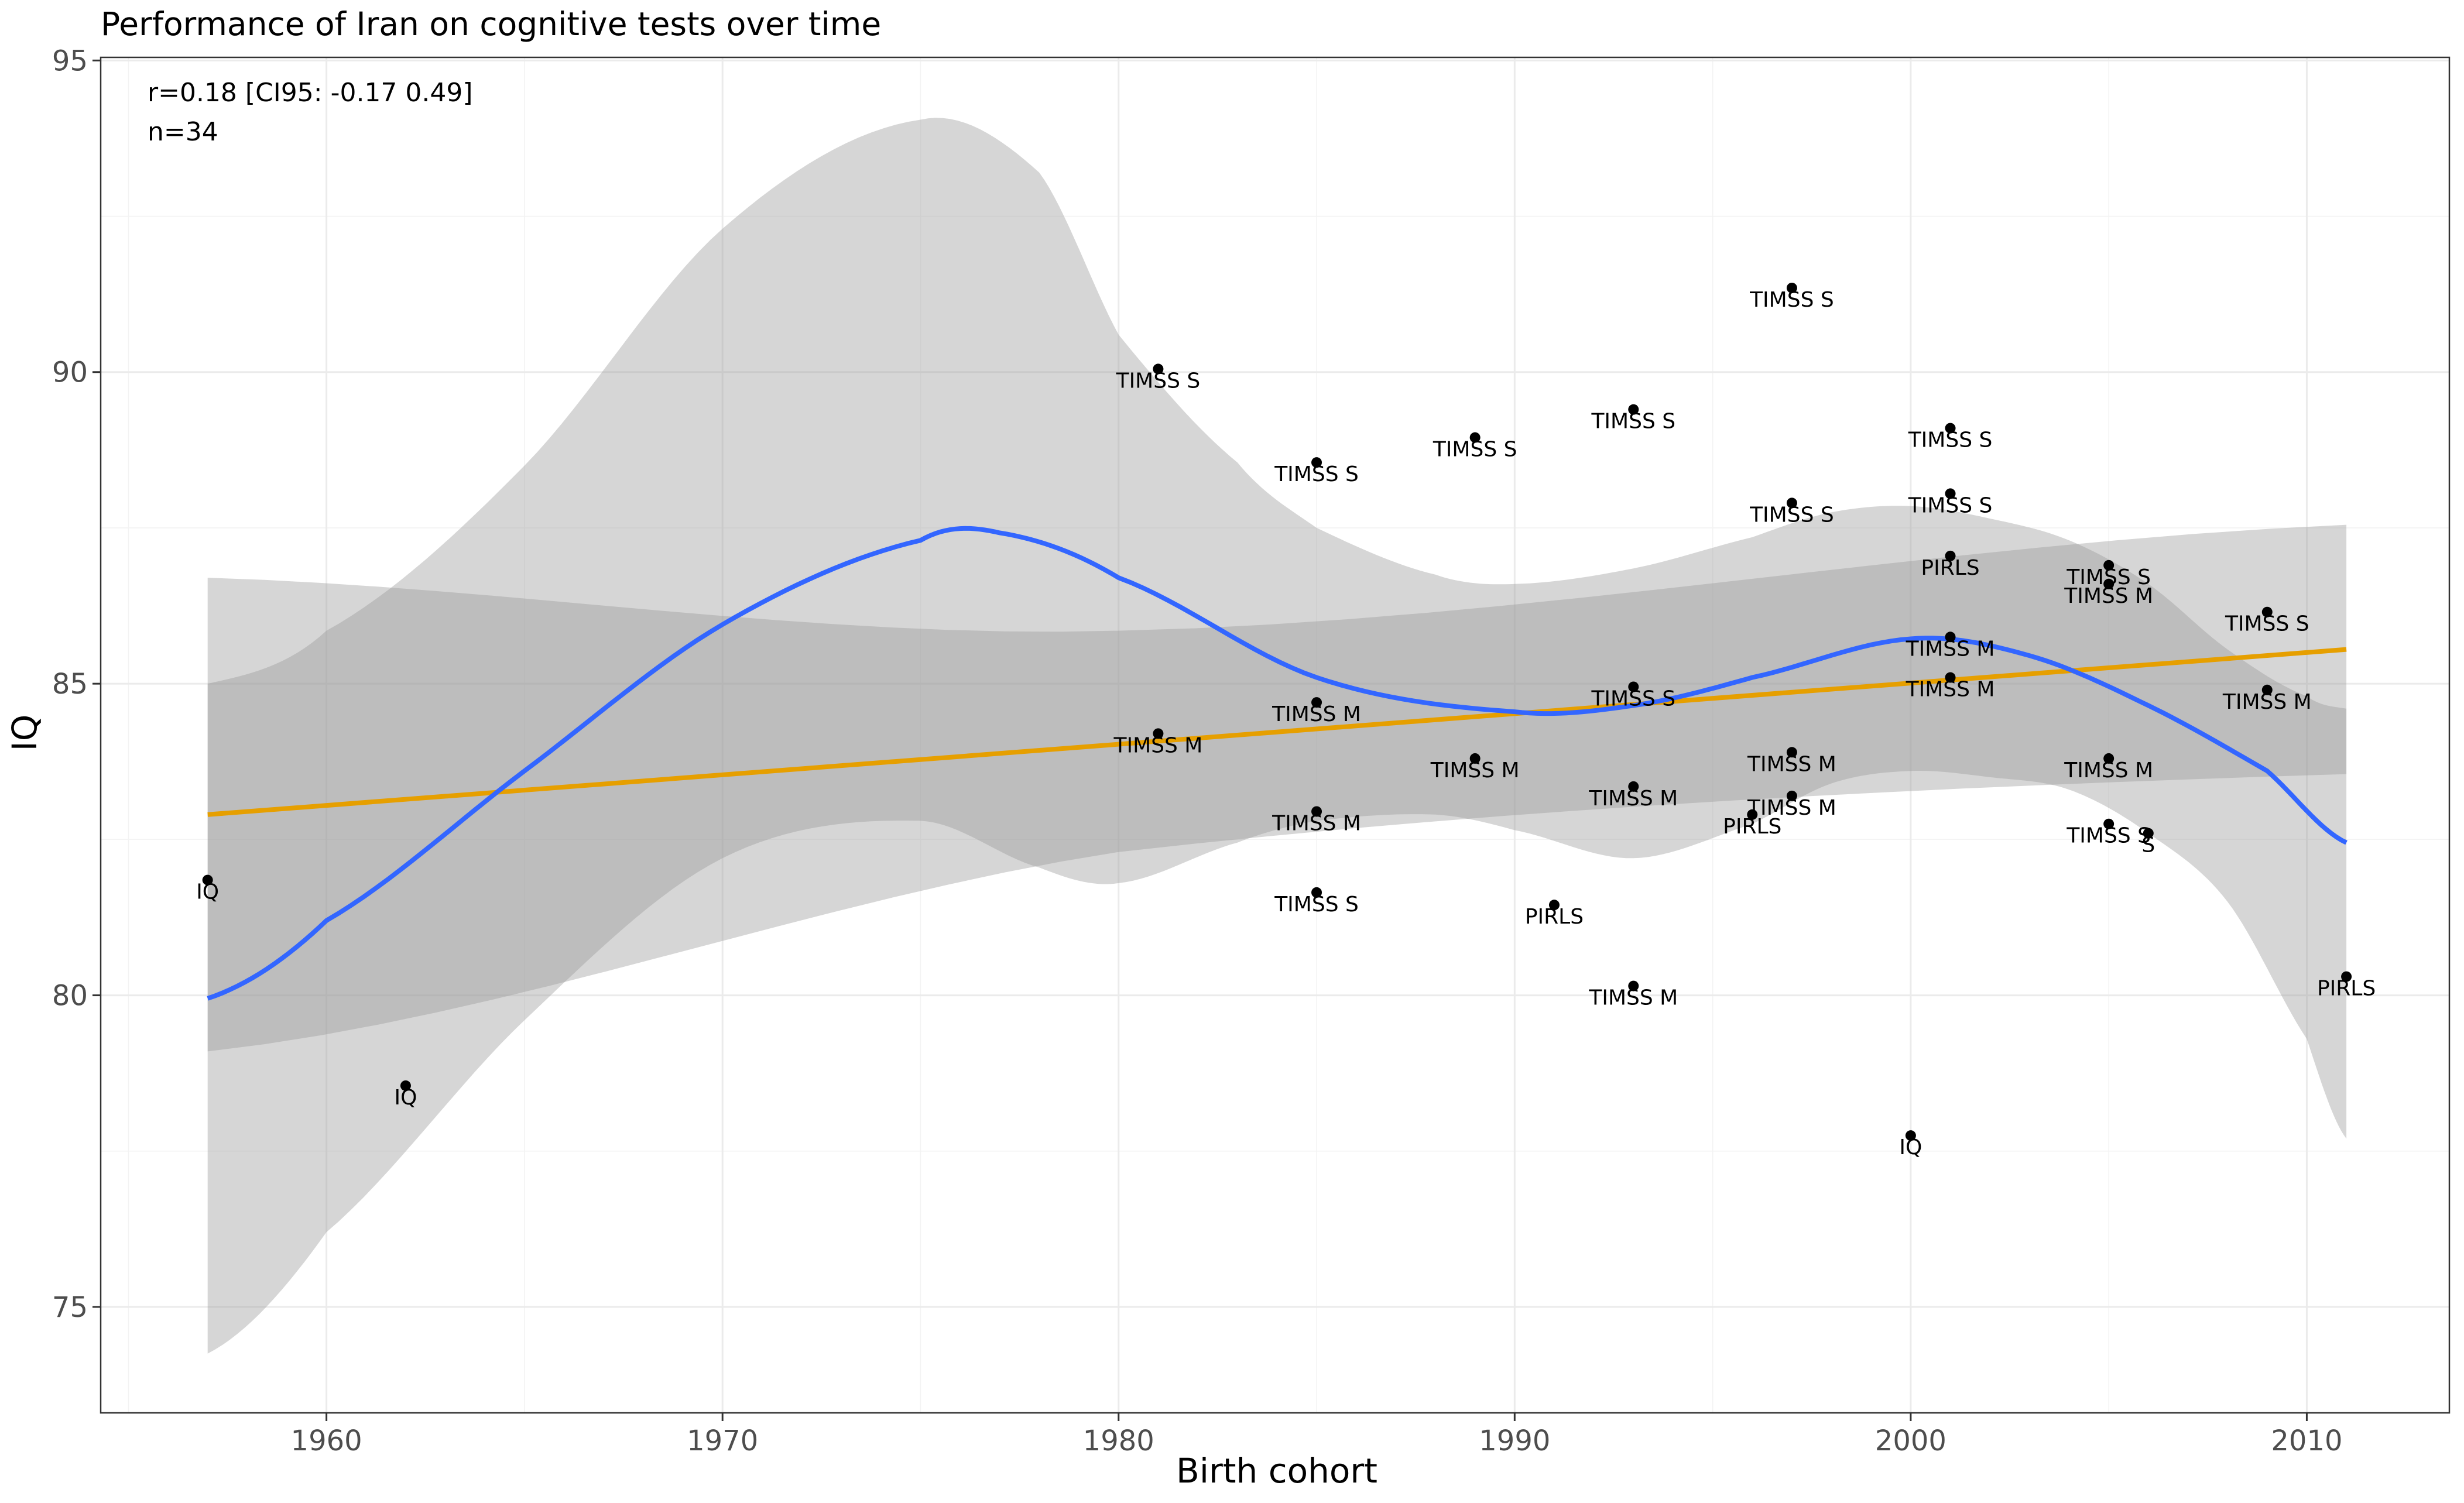  Describe the element at coordinates (70, 60) in the screenshot. I see `y-tick-label: 95` at that location.